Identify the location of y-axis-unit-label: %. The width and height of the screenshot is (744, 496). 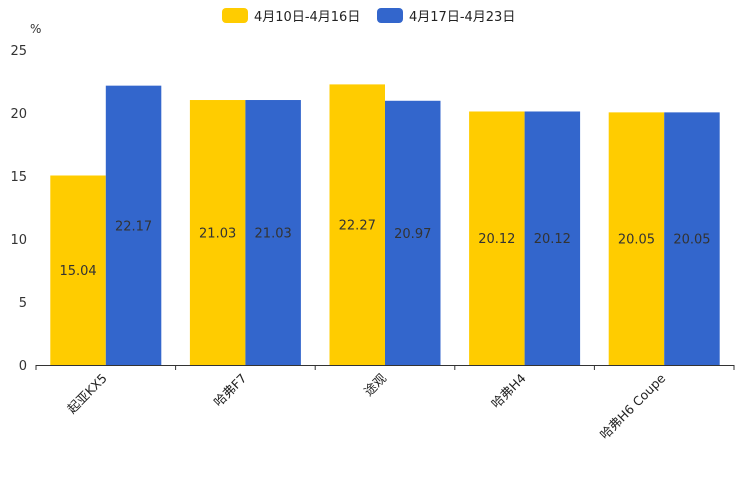
(35, 29).